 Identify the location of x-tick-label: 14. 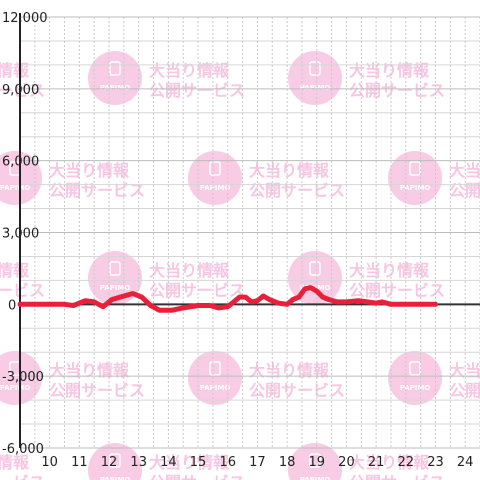
(168, 462).